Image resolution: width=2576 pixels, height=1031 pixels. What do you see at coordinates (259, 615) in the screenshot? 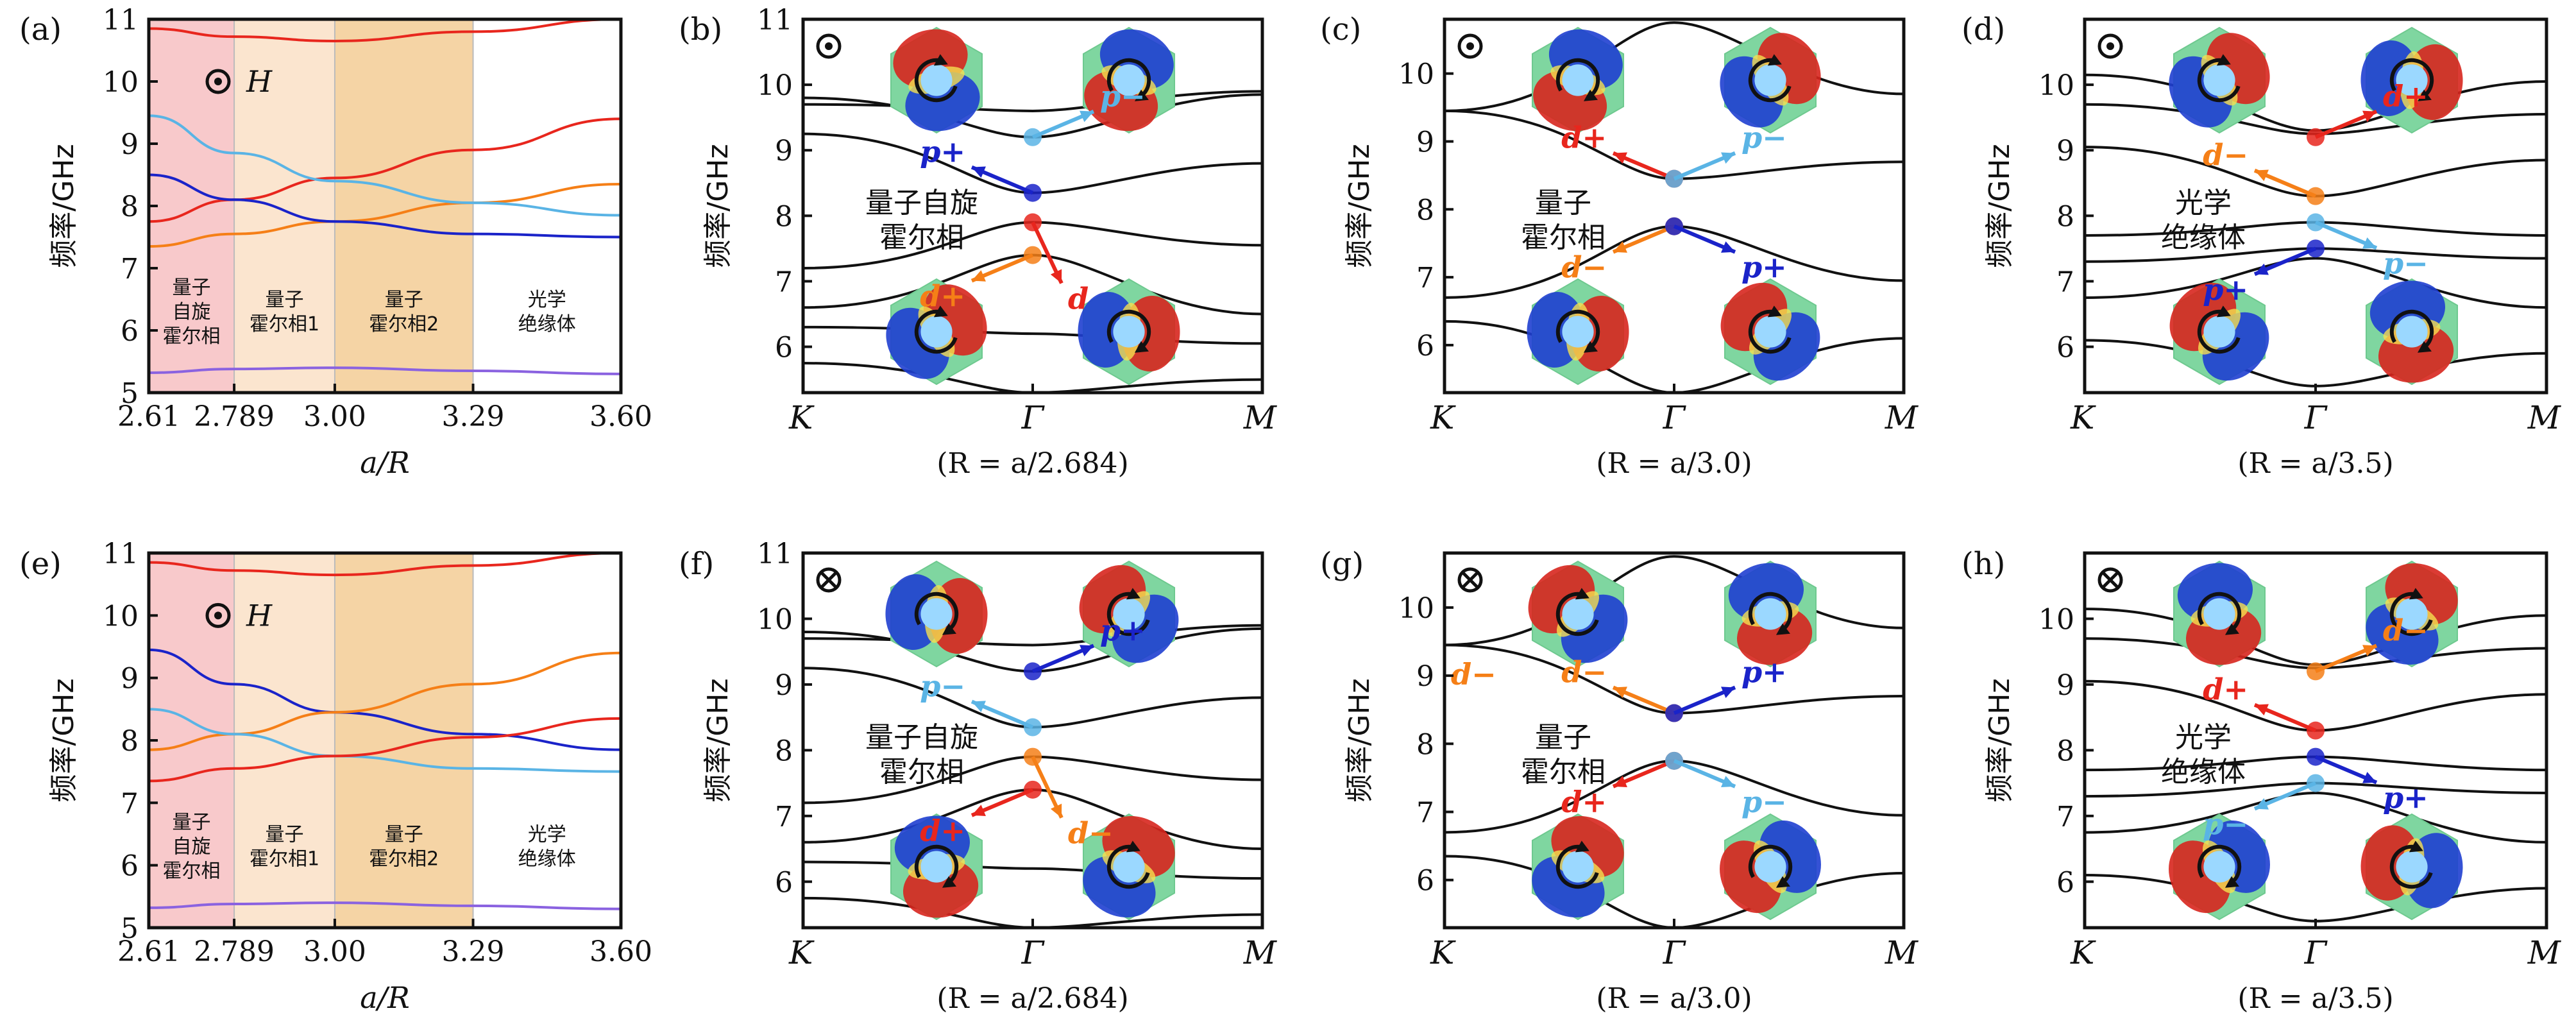
I see `field-label: H` at bounding box center [259, 615].